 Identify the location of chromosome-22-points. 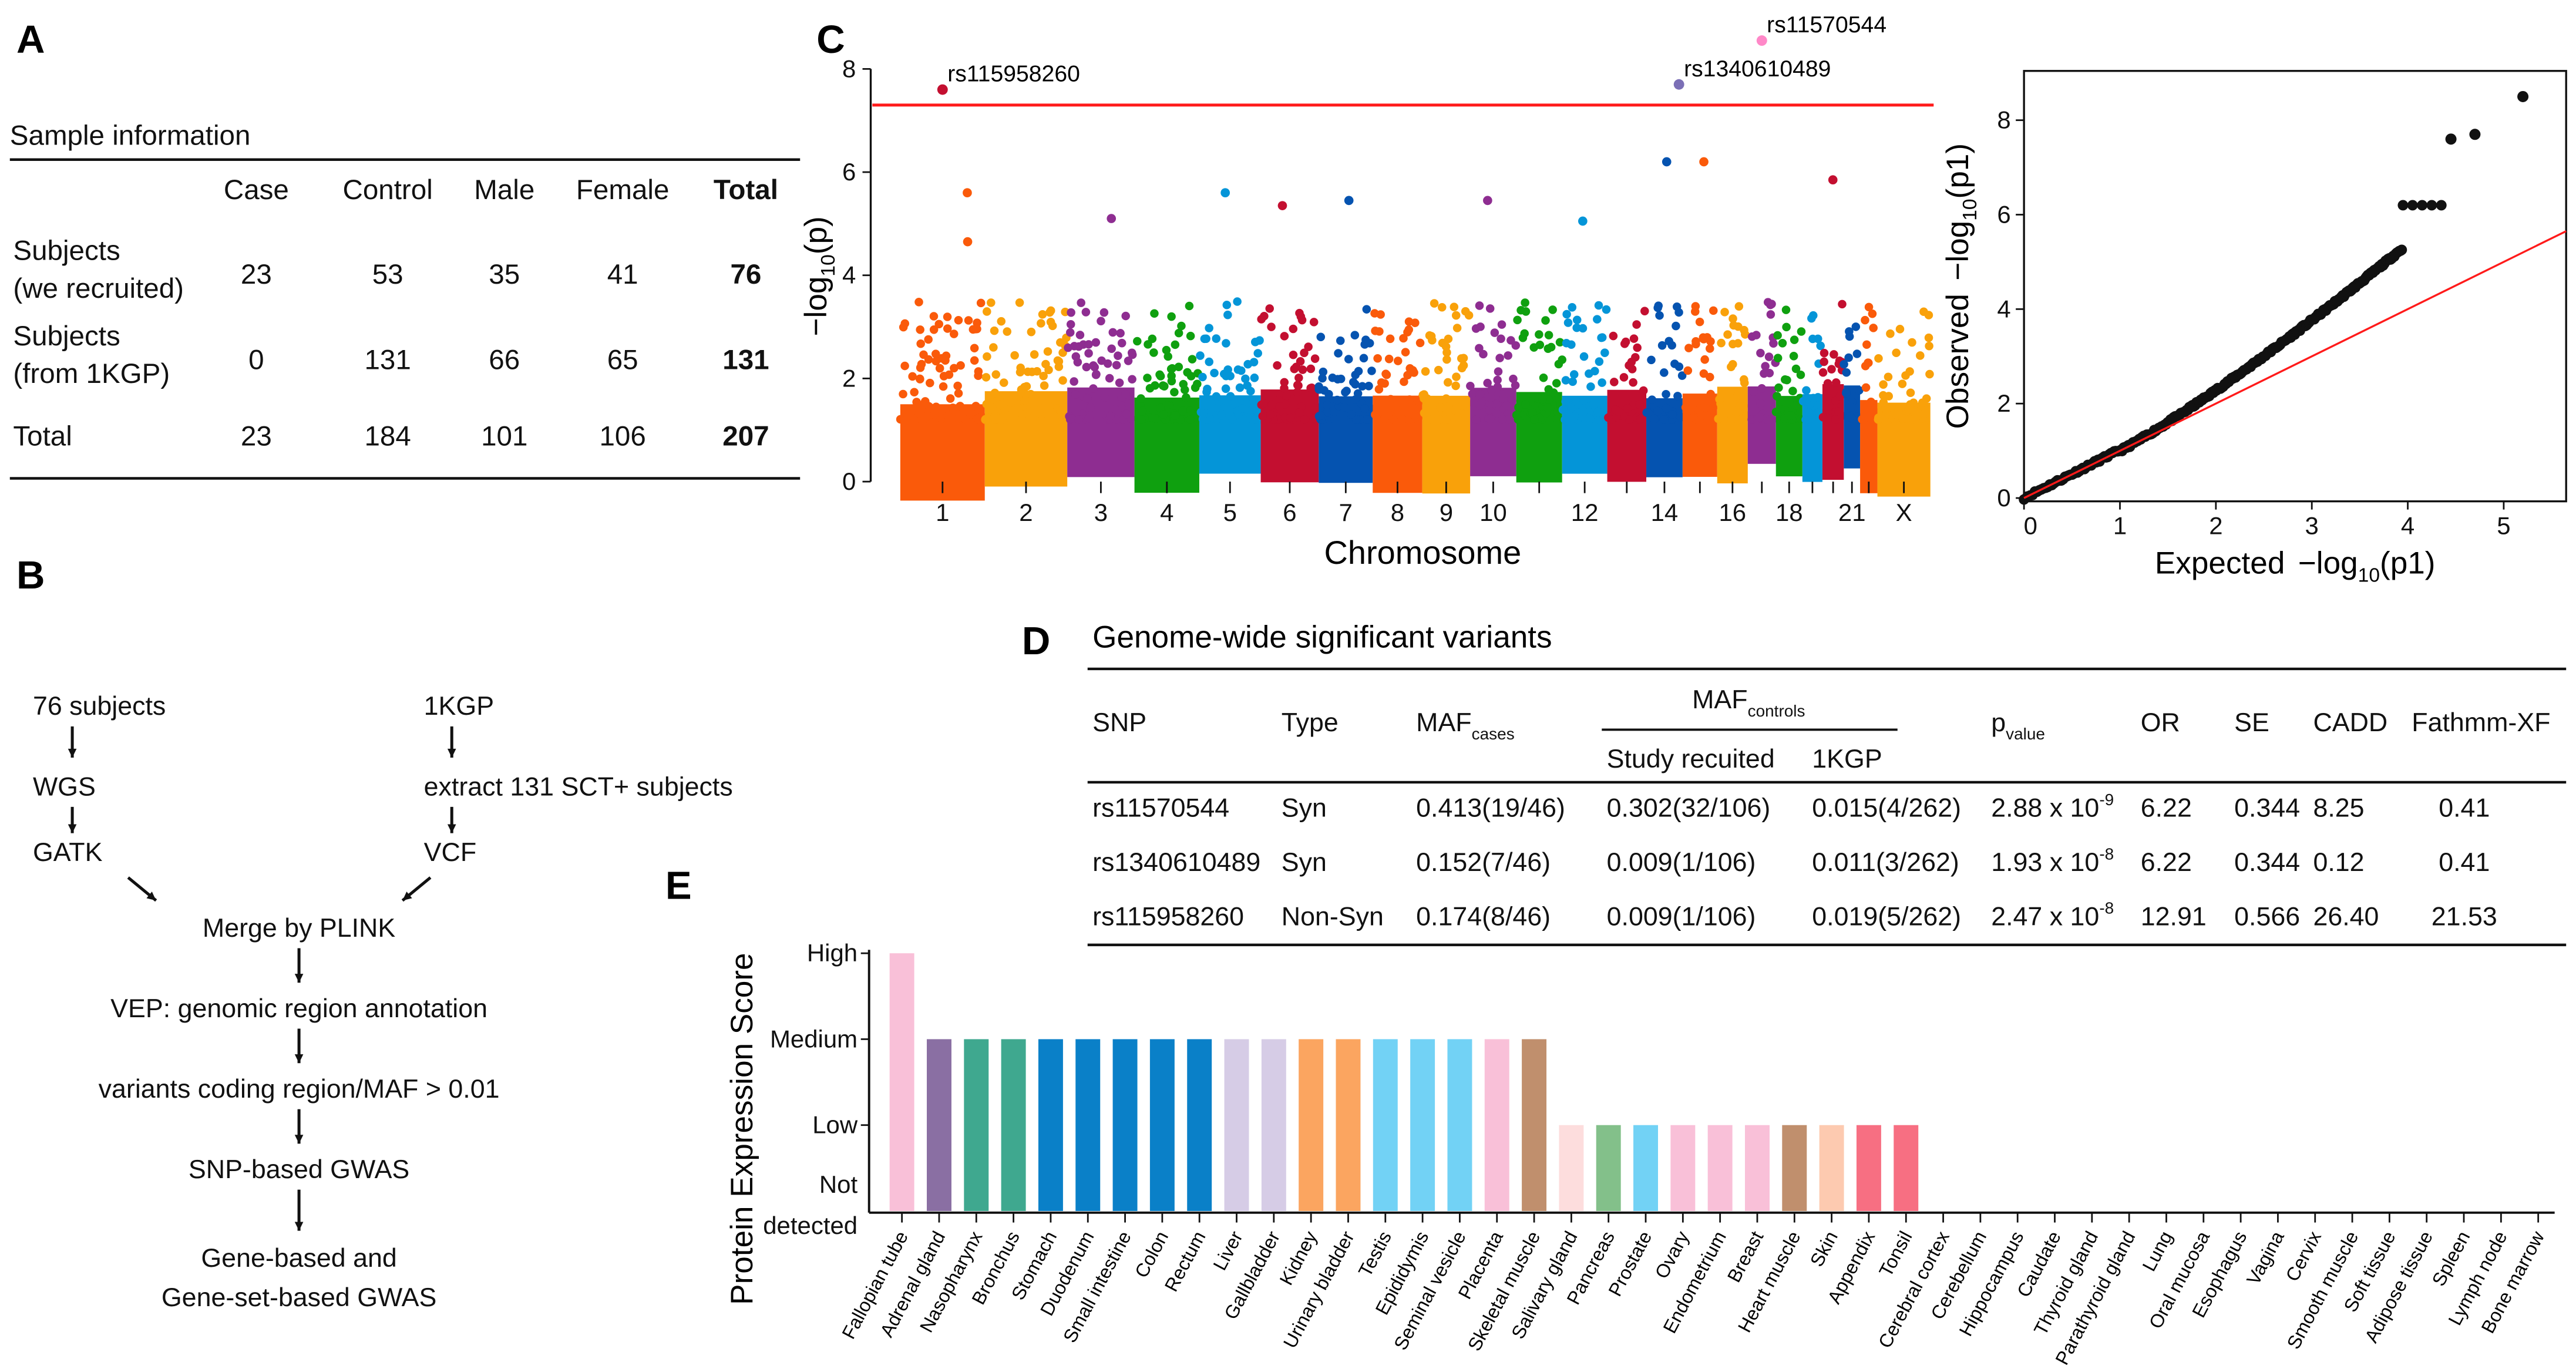
(1869, 397).